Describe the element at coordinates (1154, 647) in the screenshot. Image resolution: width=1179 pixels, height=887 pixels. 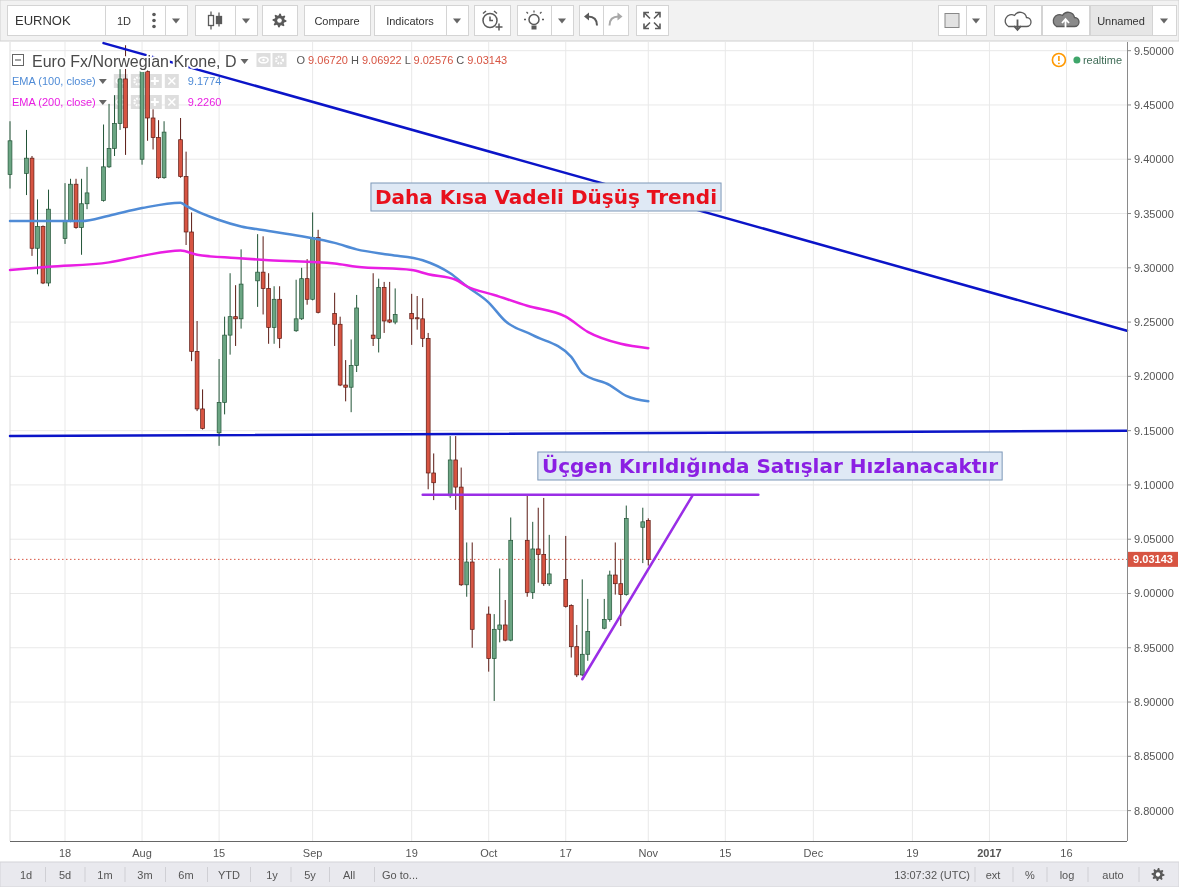
I see `y-tick-label: 8.95000` at that location.